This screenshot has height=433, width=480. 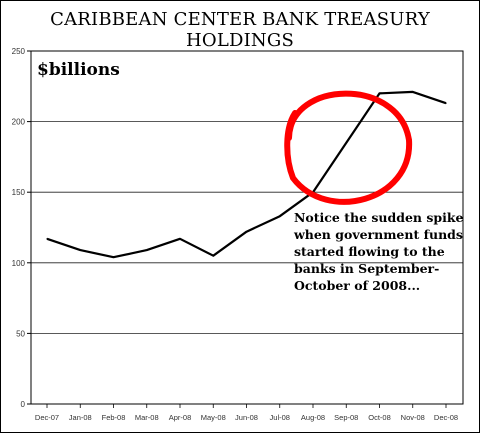 I want to click on x-tick-label: Feb-08, so click(x=114, y=417).